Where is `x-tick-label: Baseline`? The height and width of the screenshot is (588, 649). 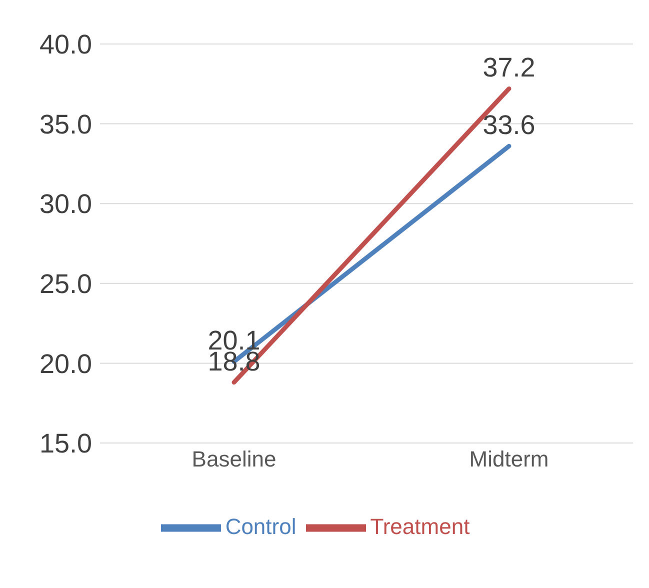
x-tick-label: Baseline is located at coordinates (234, 459).